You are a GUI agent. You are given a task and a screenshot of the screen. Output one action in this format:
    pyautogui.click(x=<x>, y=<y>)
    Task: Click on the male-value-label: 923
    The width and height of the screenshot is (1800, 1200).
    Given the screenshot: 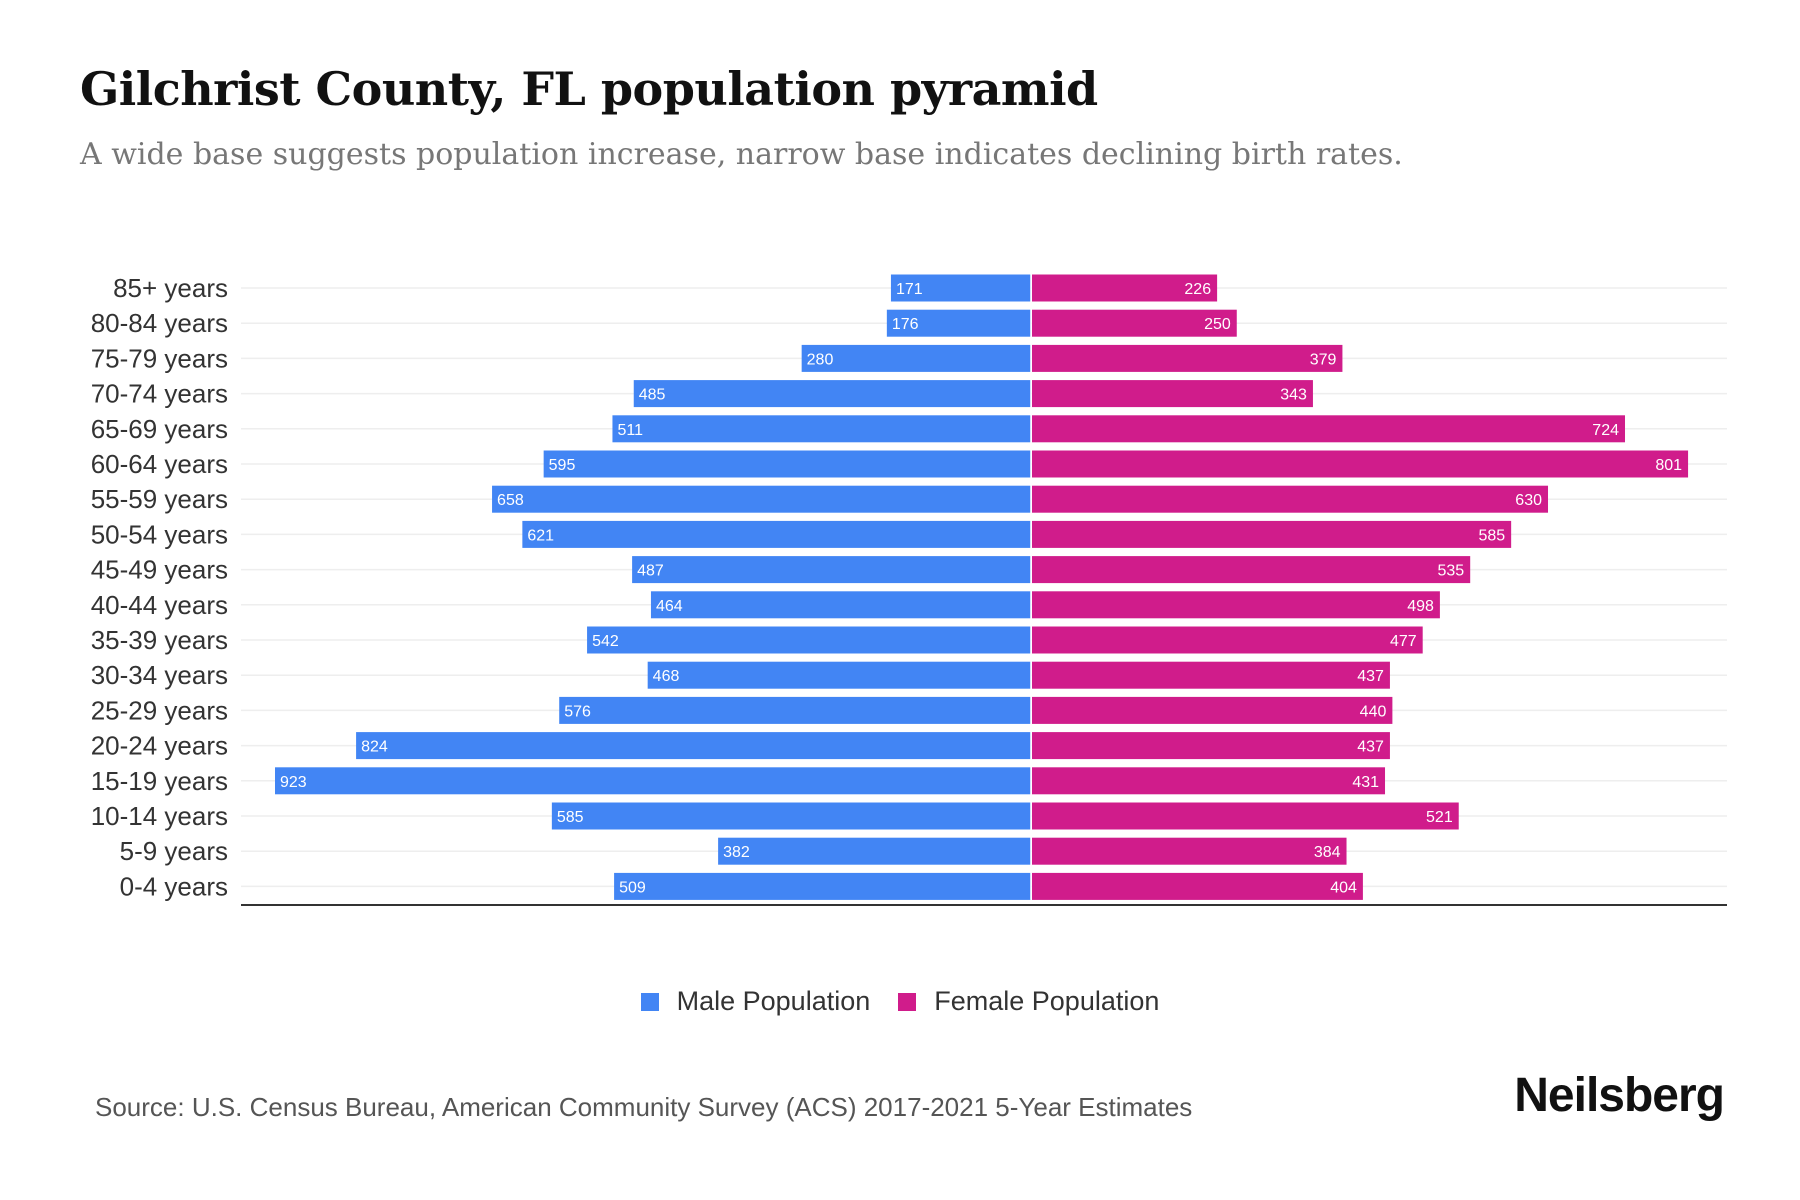 What is the action you would take?
    pyautogui.click(x=293, y=782)
    